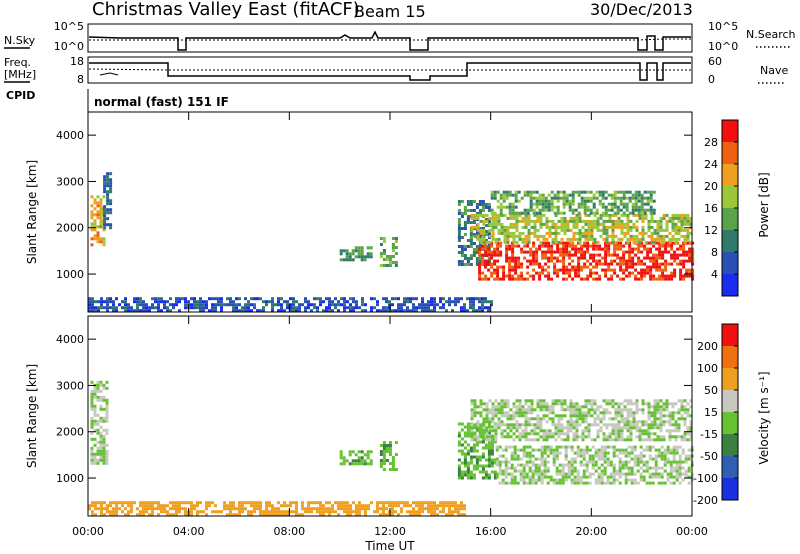 The image size is (800, 554). What do you see at coordinates (730, 219) in the screenshot?
I see `power-colorbar-swatch` at bounding box center [730, 219].